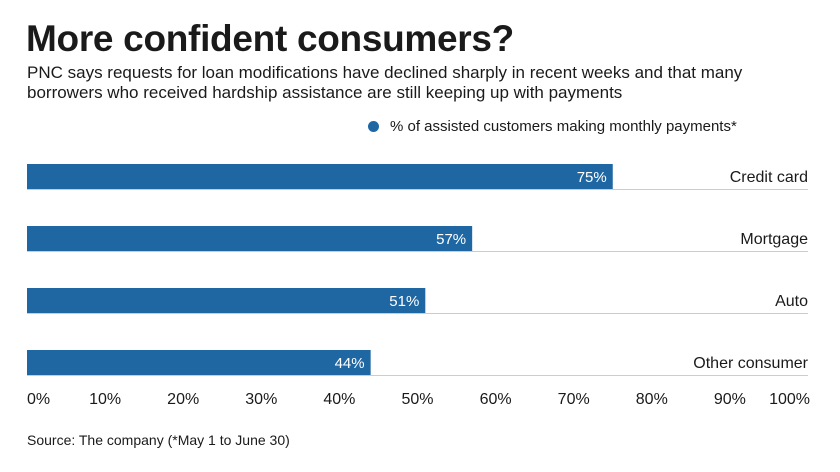  Describe the element at coordinates (652, 399) in the screenshot. I see `x-tick-label: 80%` at that location.